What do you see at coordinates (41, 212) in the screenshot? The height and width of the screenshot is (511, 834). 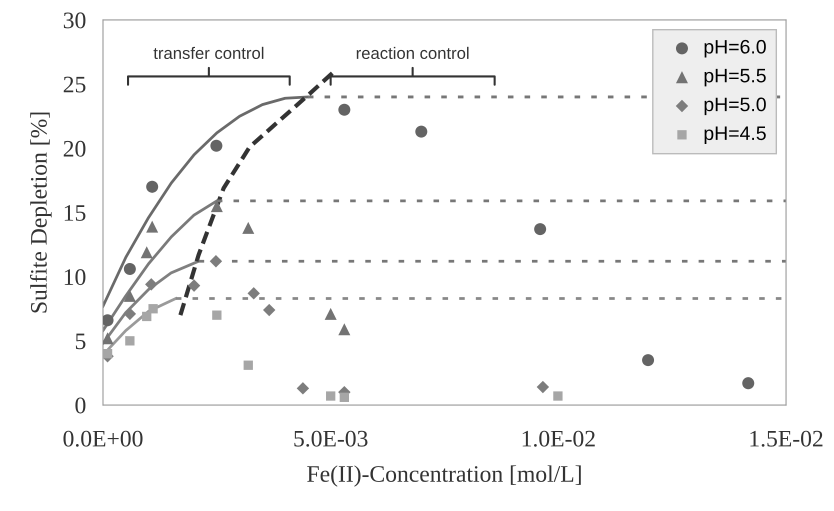 I see `y-axis-title: Sulfite Depletion [%]` at bounding box center [41, 212].